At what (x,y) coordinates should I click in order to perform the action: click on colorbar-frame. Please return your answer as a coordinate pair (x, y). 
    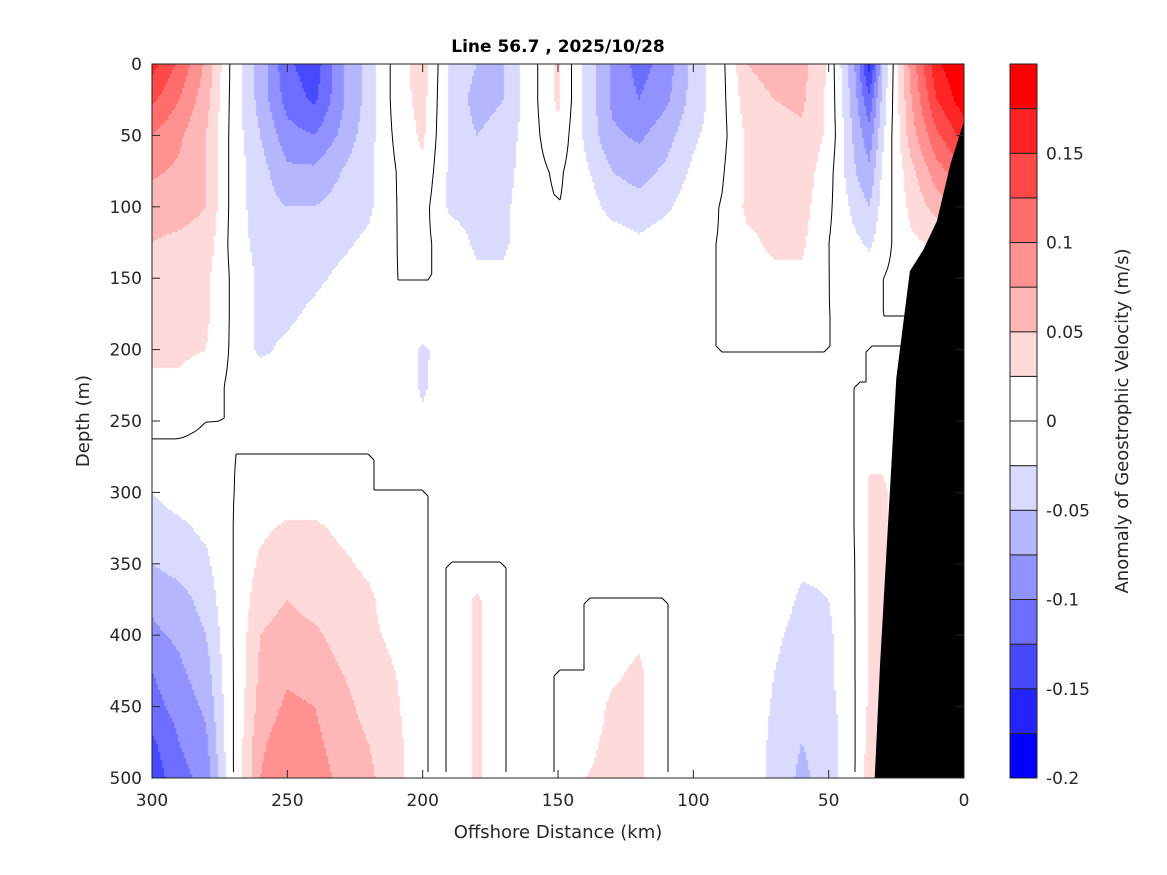
    Looking at the image, I should click on (1023, 421).